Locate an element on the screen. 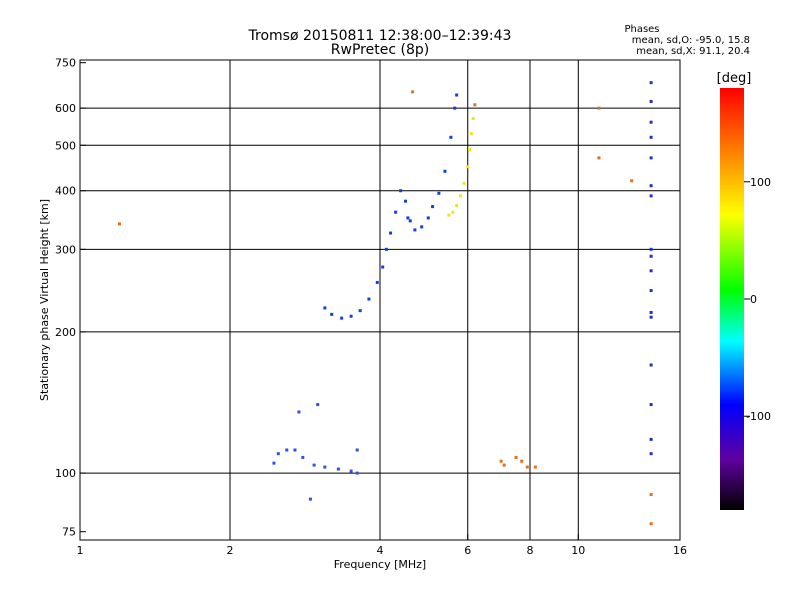 This screenshot has width=800, height=600. x-axis-label: Frequency [MHz] is located at coordinates (380, 564).